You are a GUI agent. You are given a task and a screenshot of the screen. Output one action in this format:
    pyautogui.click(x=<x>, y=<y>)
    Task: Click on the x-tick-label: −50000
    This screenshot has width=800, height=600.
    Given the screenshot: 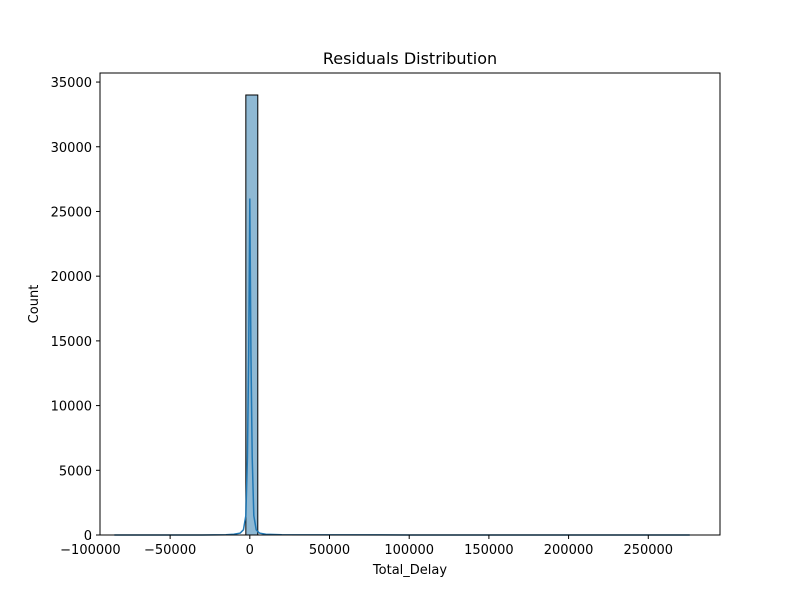 What is the action you would take?
    pyautogui.click(x=170, y=550)
    